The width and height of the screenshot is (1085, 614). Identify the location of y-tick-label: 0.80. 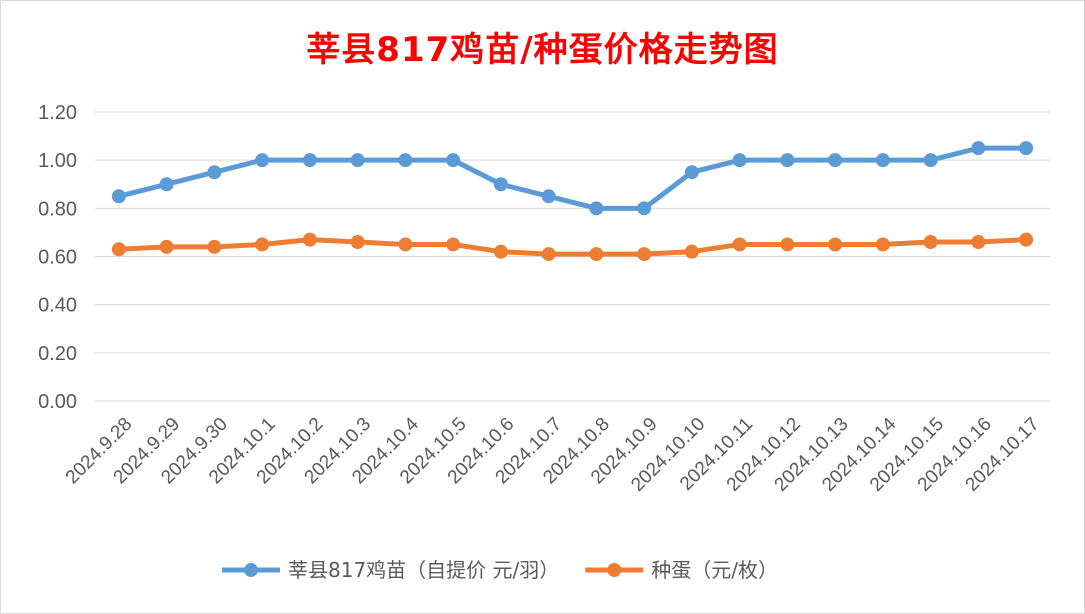
(57, 209).